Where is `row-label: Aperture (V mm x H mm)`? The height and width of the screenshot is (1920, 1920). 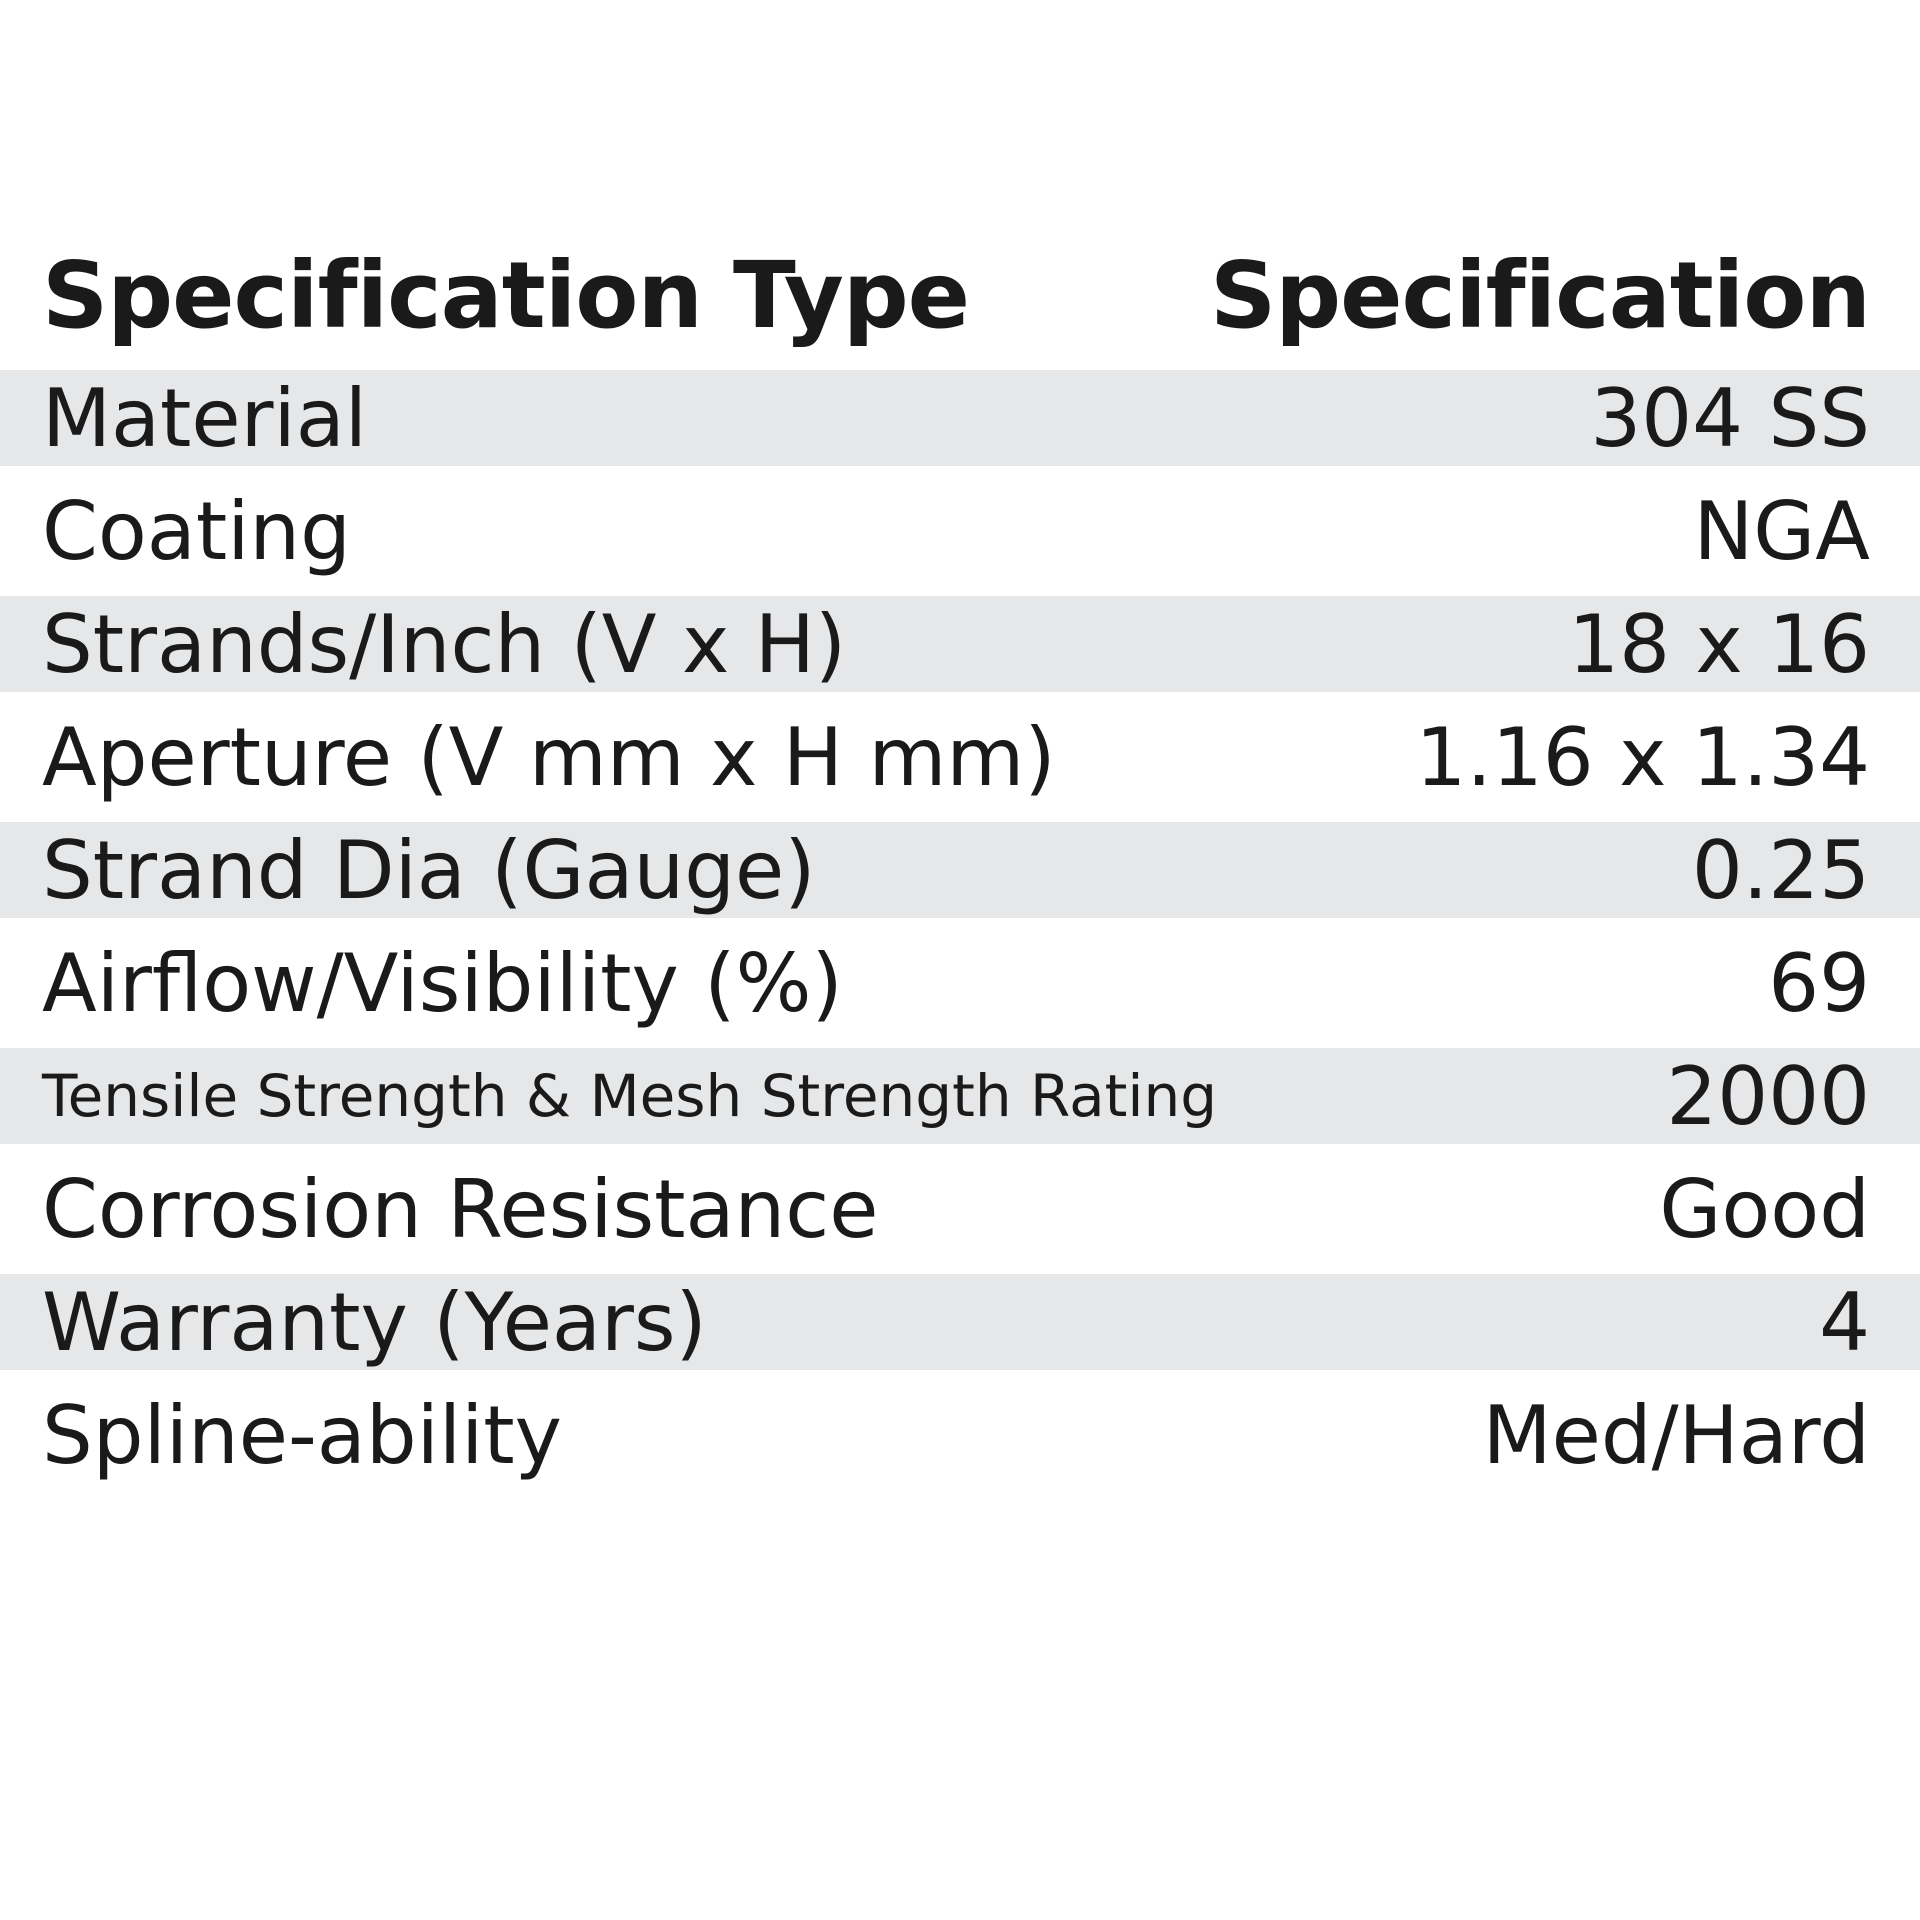 row-label: Aperture (V mm x H mm) is located at coordinates (549, 757).